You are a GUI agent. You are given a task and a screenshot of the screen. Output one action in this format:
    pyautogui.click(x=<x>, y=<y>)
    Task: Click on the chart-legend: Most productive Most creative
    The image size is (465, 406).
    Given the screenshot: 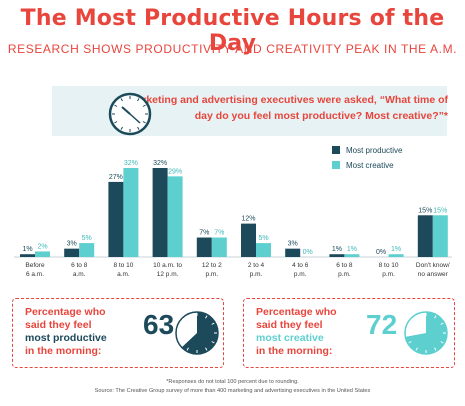 What is the action you would take?
    pyautogui.click(x=367, y=159)
    